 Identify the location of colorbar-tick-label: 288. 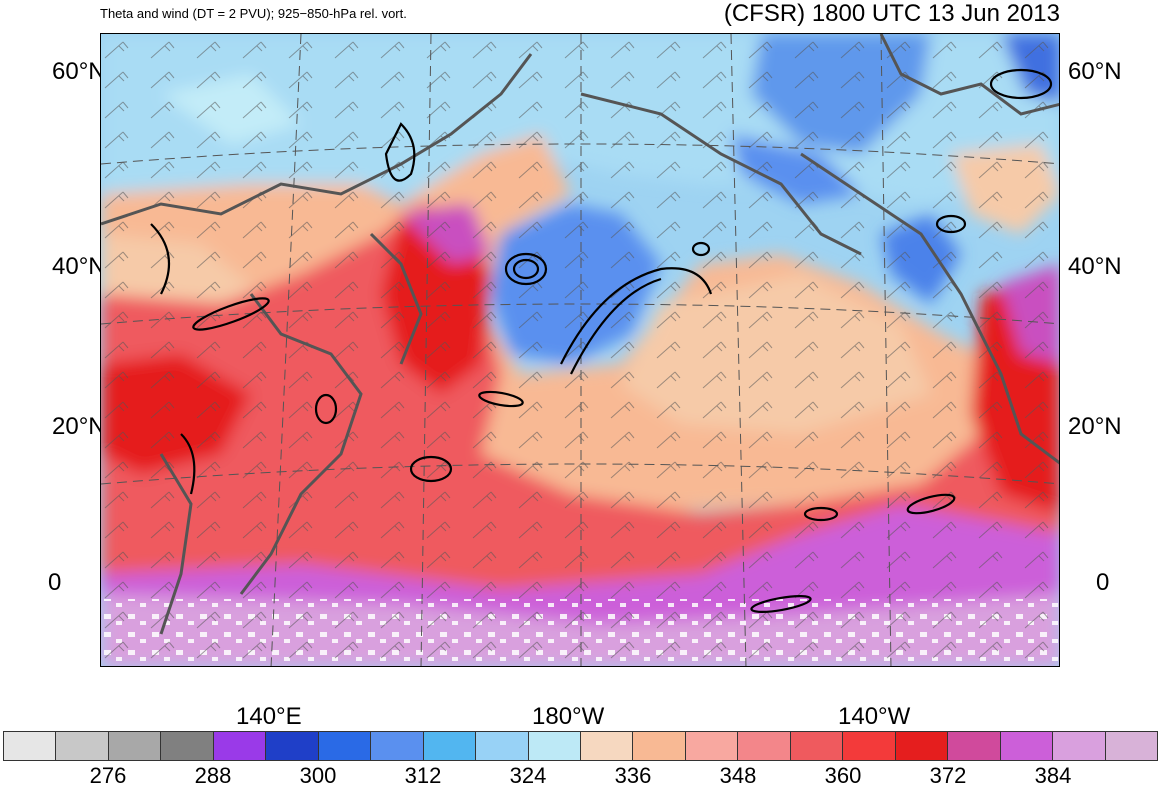
(213, 775).